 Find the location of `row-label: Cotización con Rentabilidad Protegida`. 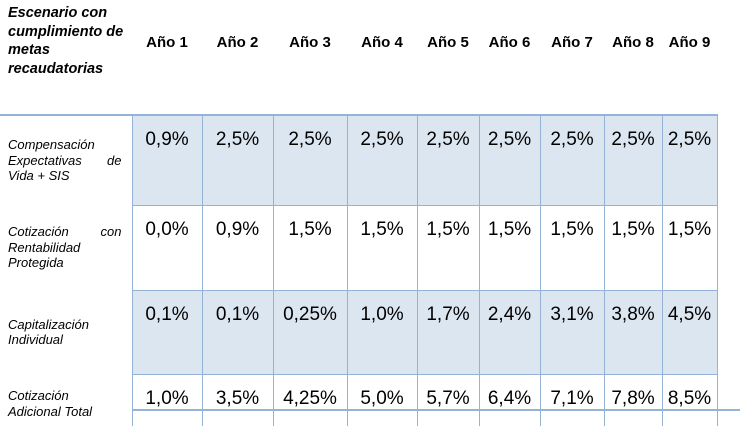

row-label: Cotización con Rentabilidad Protegida is located at coordinates (66, 247).